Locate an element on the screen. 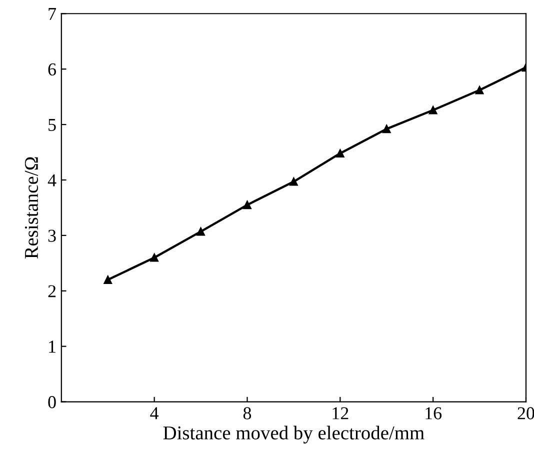 The image size is (534, 454). y-tick-label: 2 is located at coordinates (52, 291).